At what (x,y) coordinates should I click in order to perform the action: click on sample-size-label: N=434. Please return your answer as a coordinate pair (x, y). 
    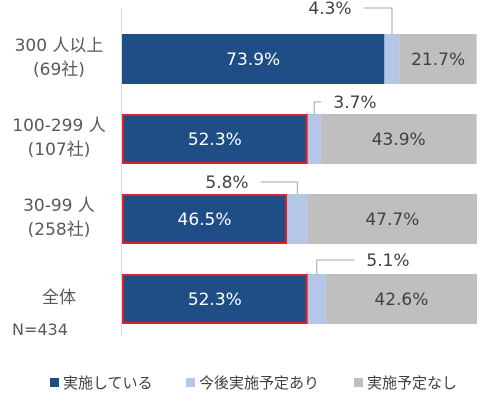
    Looking at the image, I should click on (40, 329).